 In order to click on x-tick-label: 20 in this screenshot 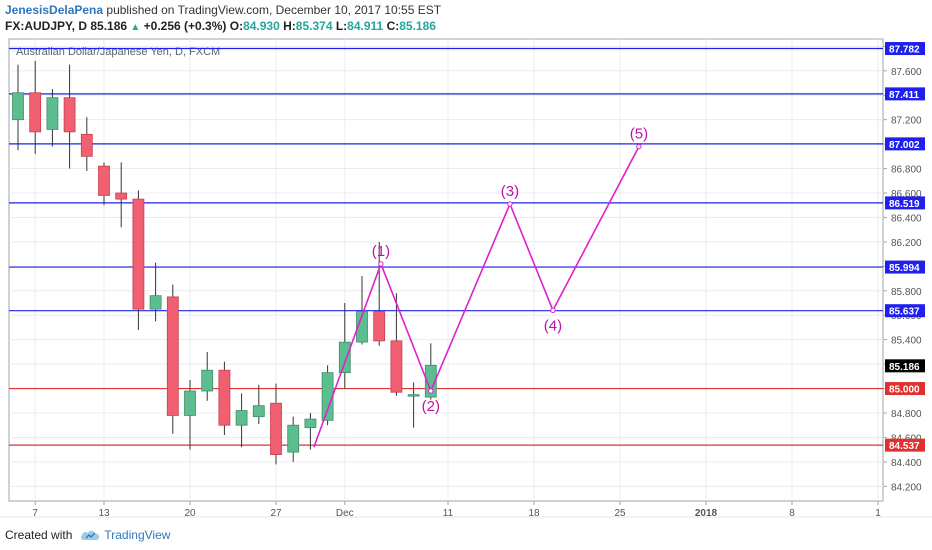, I will do `click(190, 513)`.